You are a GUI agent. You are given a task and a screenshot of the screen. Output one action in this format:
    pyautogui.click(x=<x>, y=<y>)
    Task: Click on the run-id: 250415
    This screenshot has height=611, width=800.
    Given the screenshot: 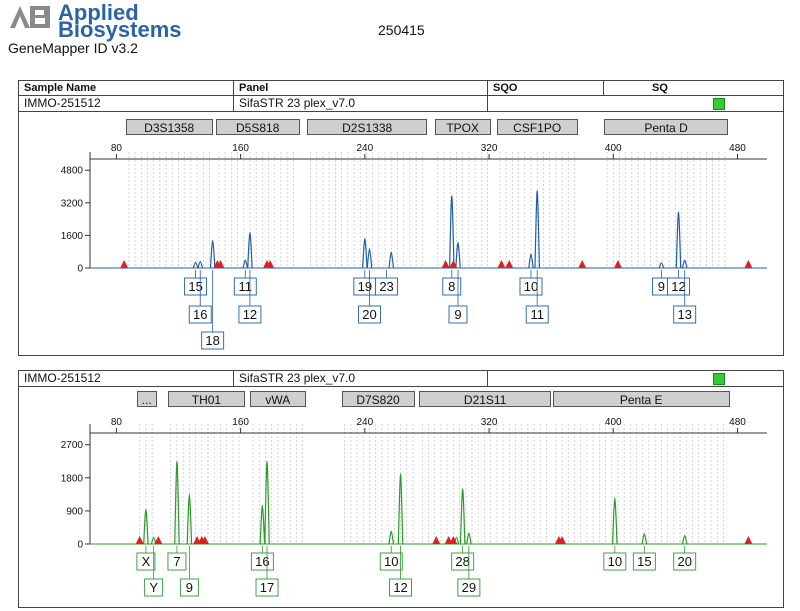 What is the action you would take?
    pyautogui.click(x=401, y=30)
    